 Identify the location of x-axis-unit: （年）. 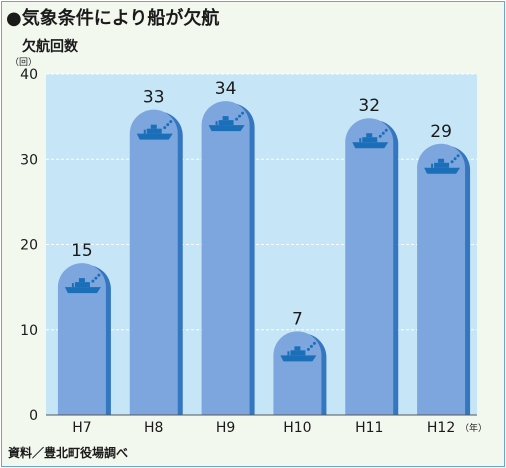
(473, 428).